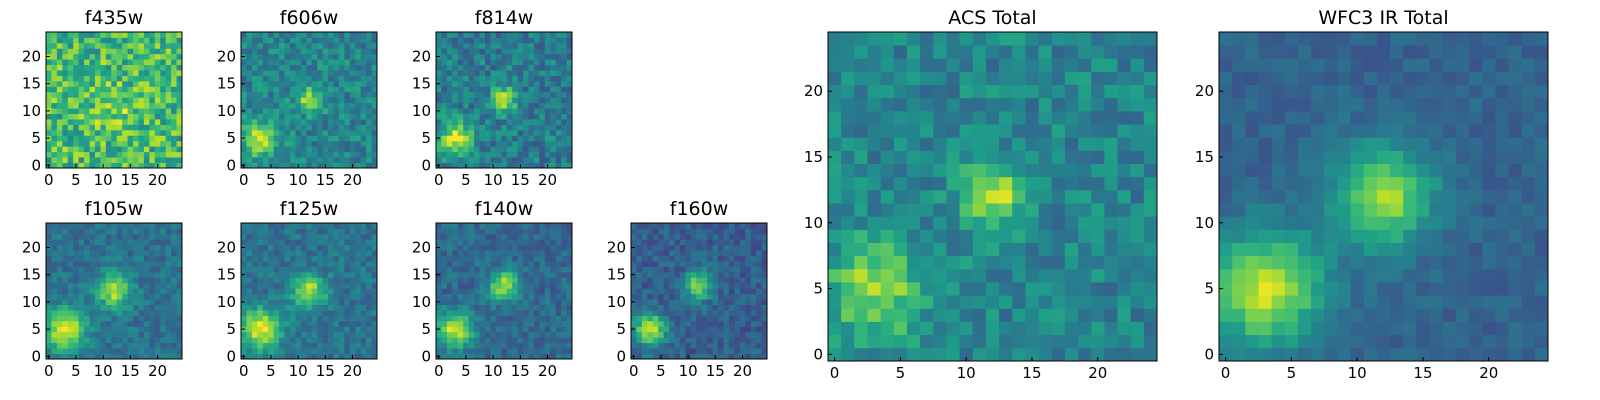 The width and height of the screenshot is (1600, 400). I want to click on y-tick-label: 20, so click(226, 56).